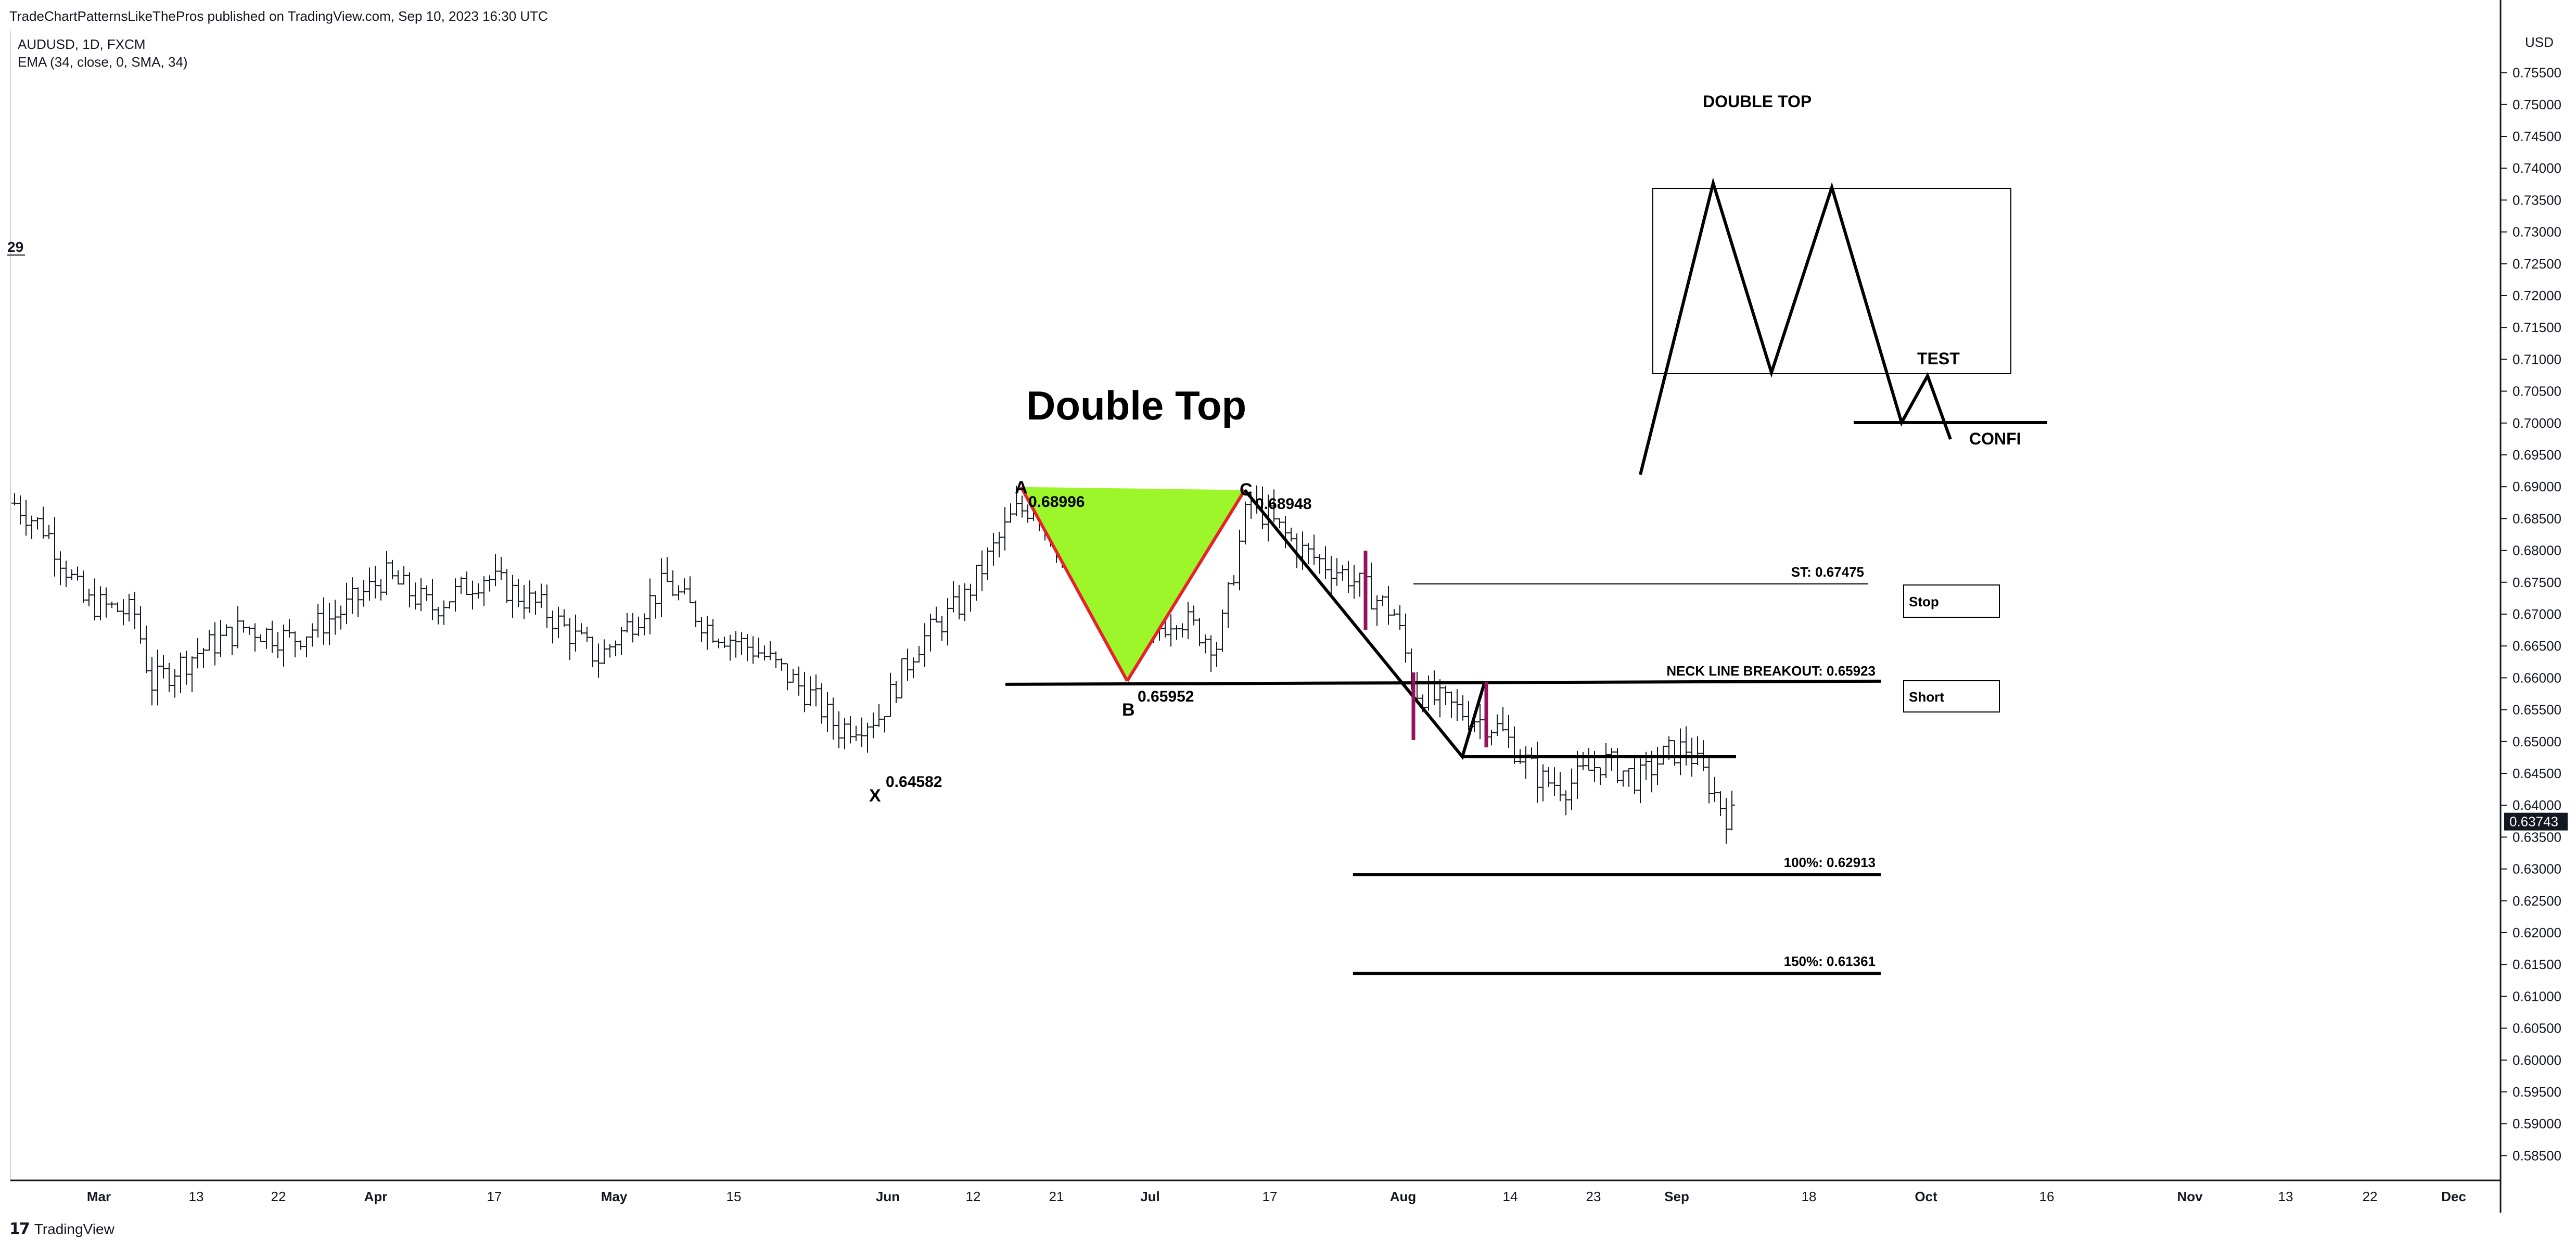 This screenshot has height=1247, width=2576. What do you see at coordinates (2537, 137) in the screenshot?
I see `price-tick-label: 0.74500` at bounding box center [2537, 137].